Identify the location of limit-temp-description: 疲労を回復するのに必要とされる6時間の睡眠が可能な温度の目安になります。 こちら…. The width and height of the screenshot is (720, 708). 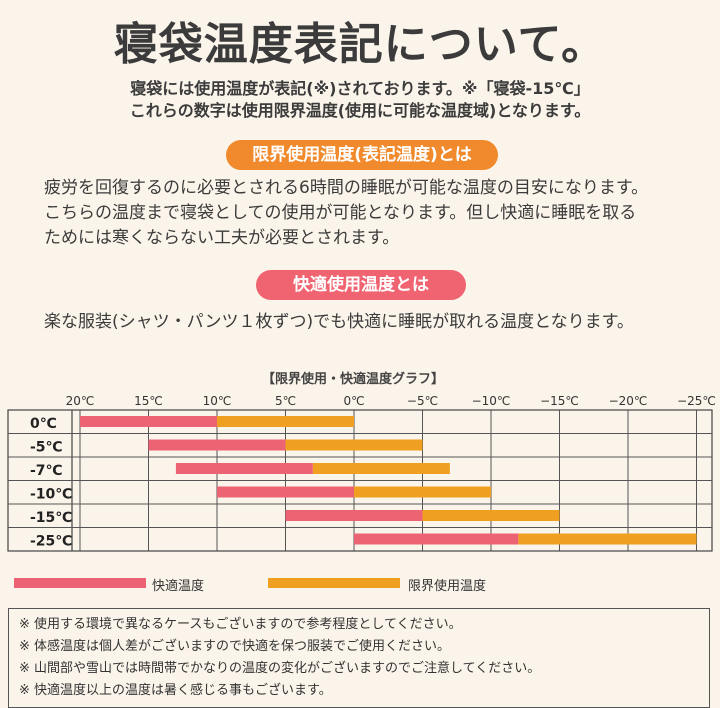
(374, 213).